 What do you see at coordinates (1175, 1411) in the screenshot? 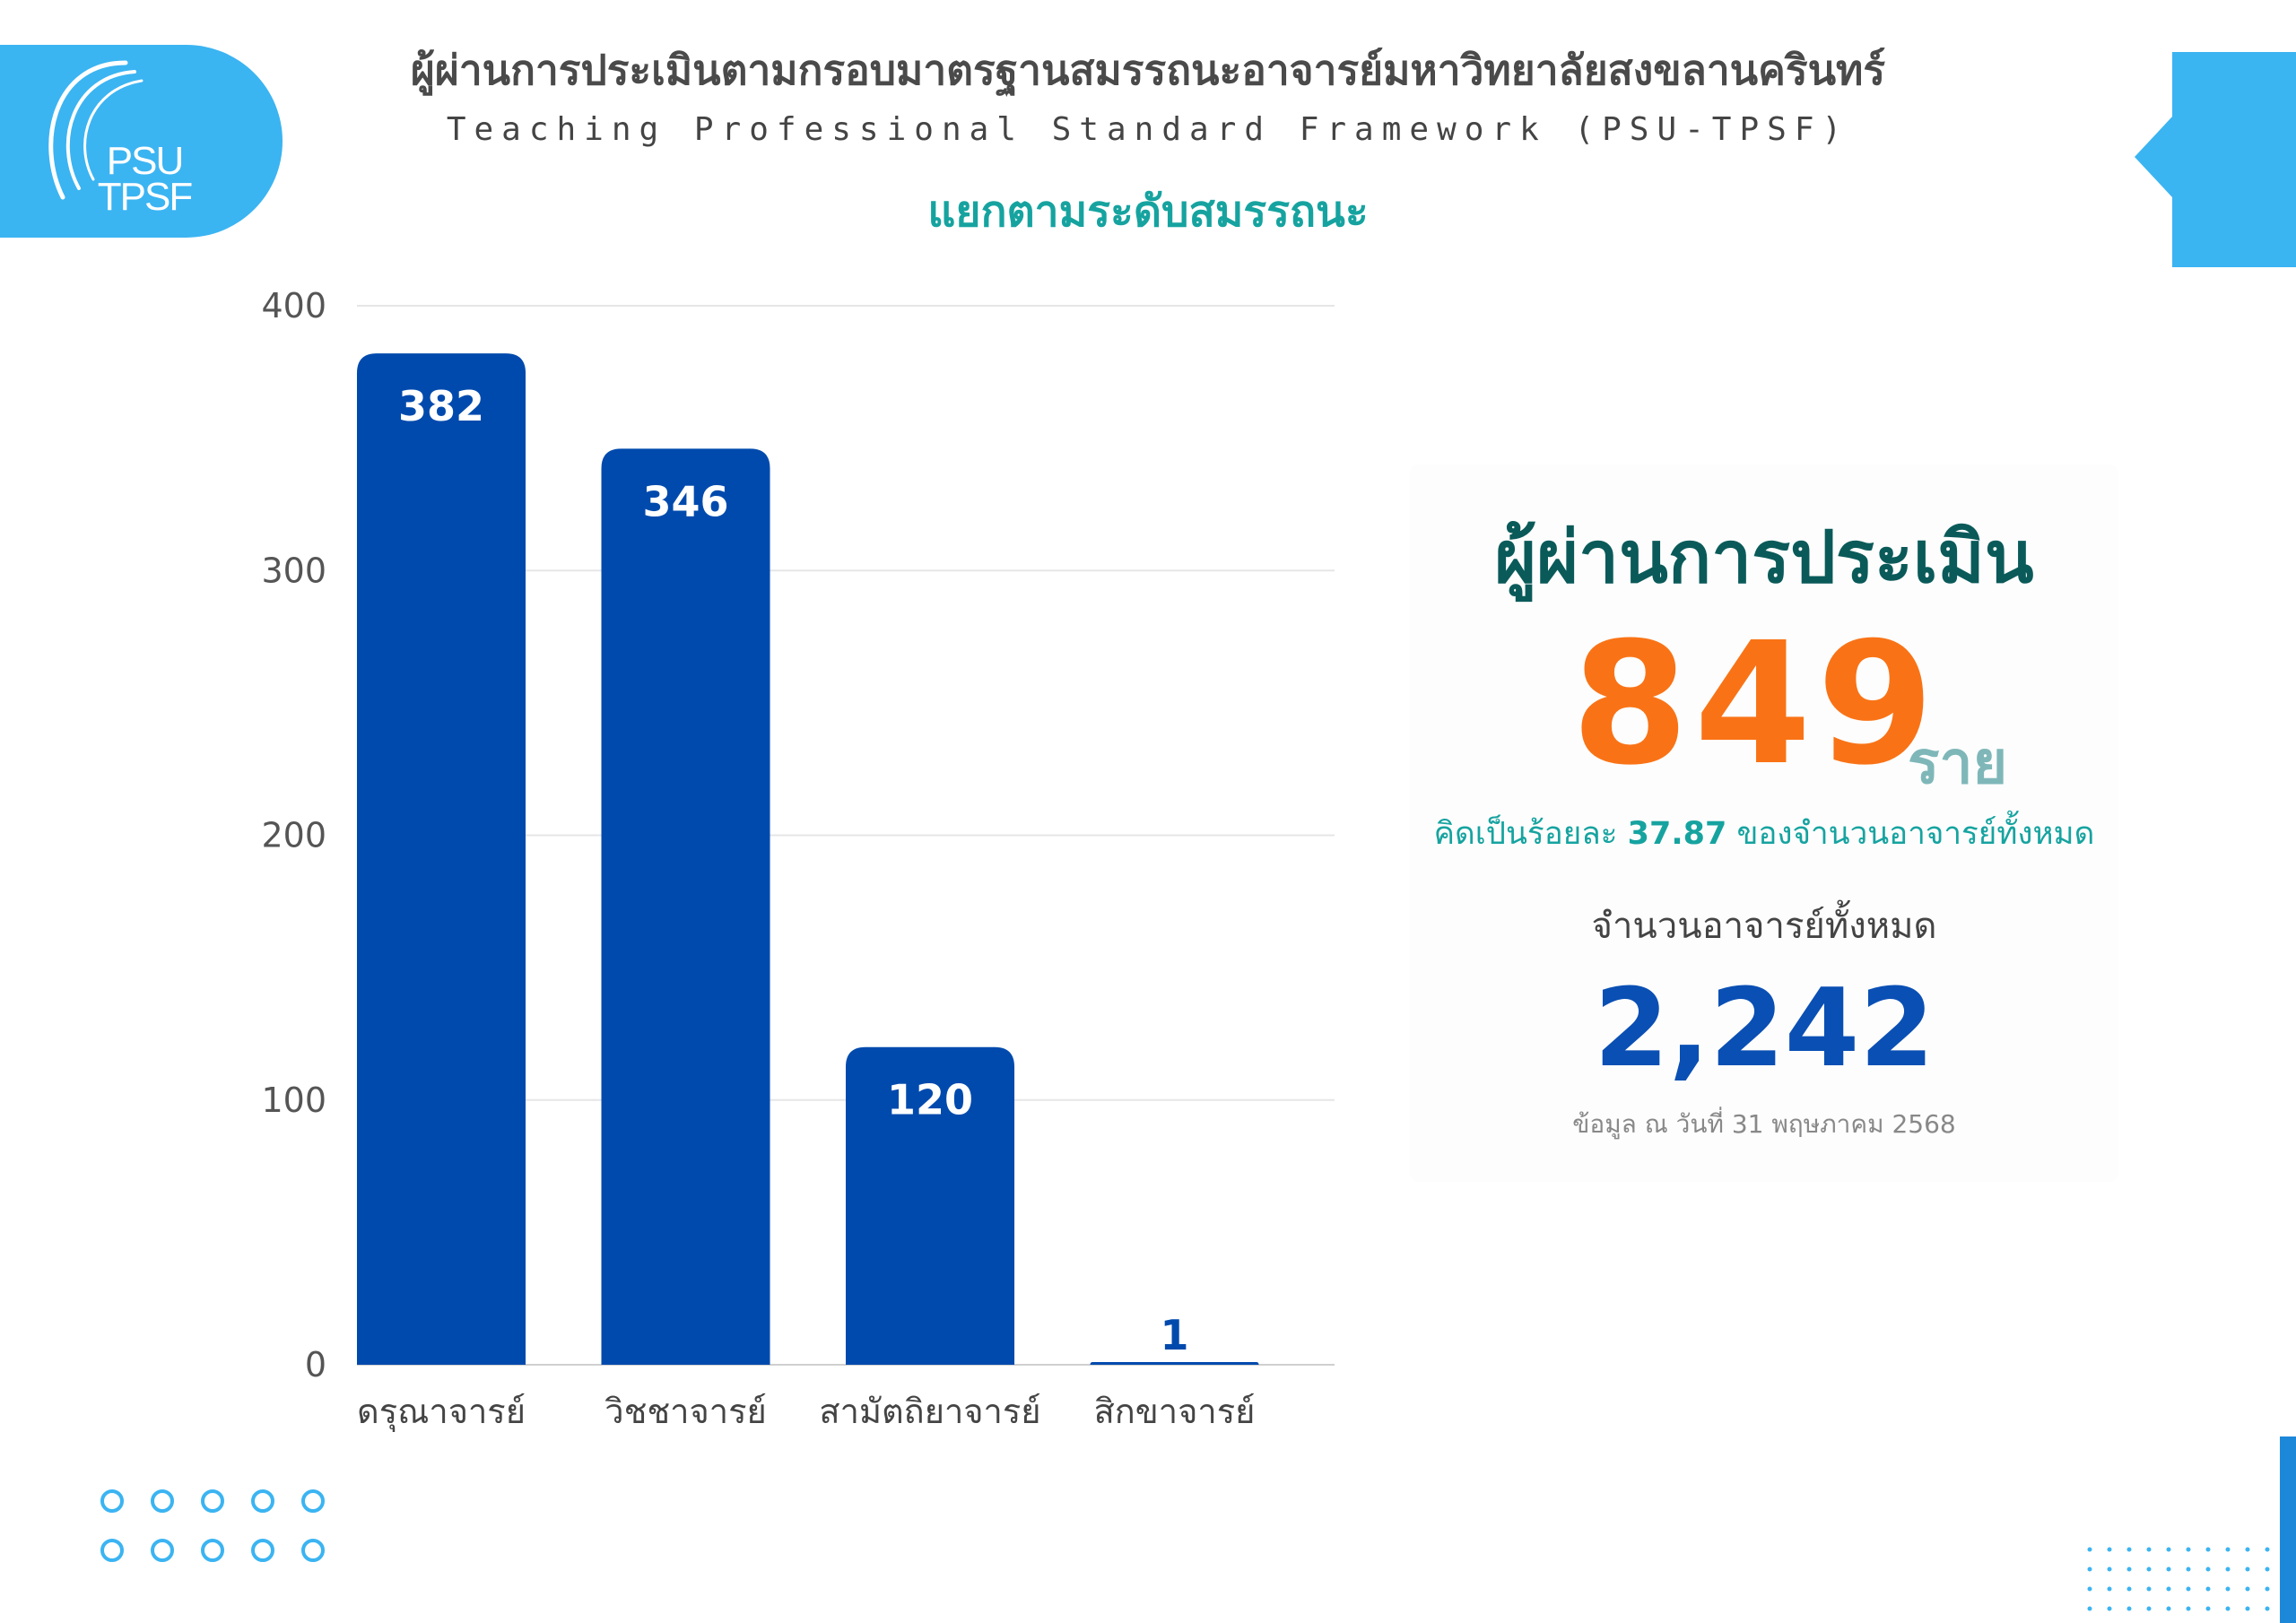
I see `x-tick-label: สิกขาจารย์` at bounding box center [1175, 1411].